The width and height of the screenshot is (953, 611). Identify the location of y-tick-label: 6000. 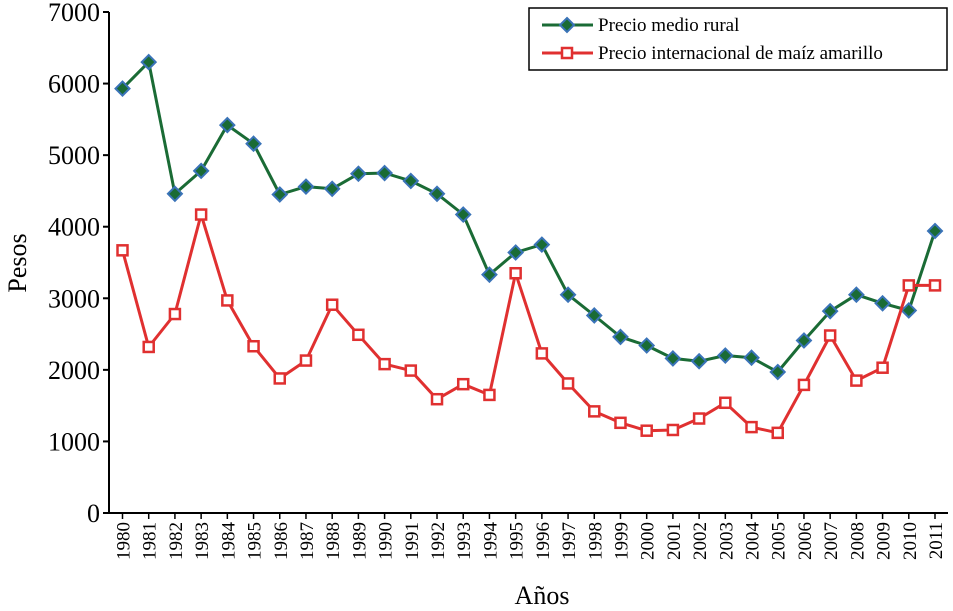
(74, 84).